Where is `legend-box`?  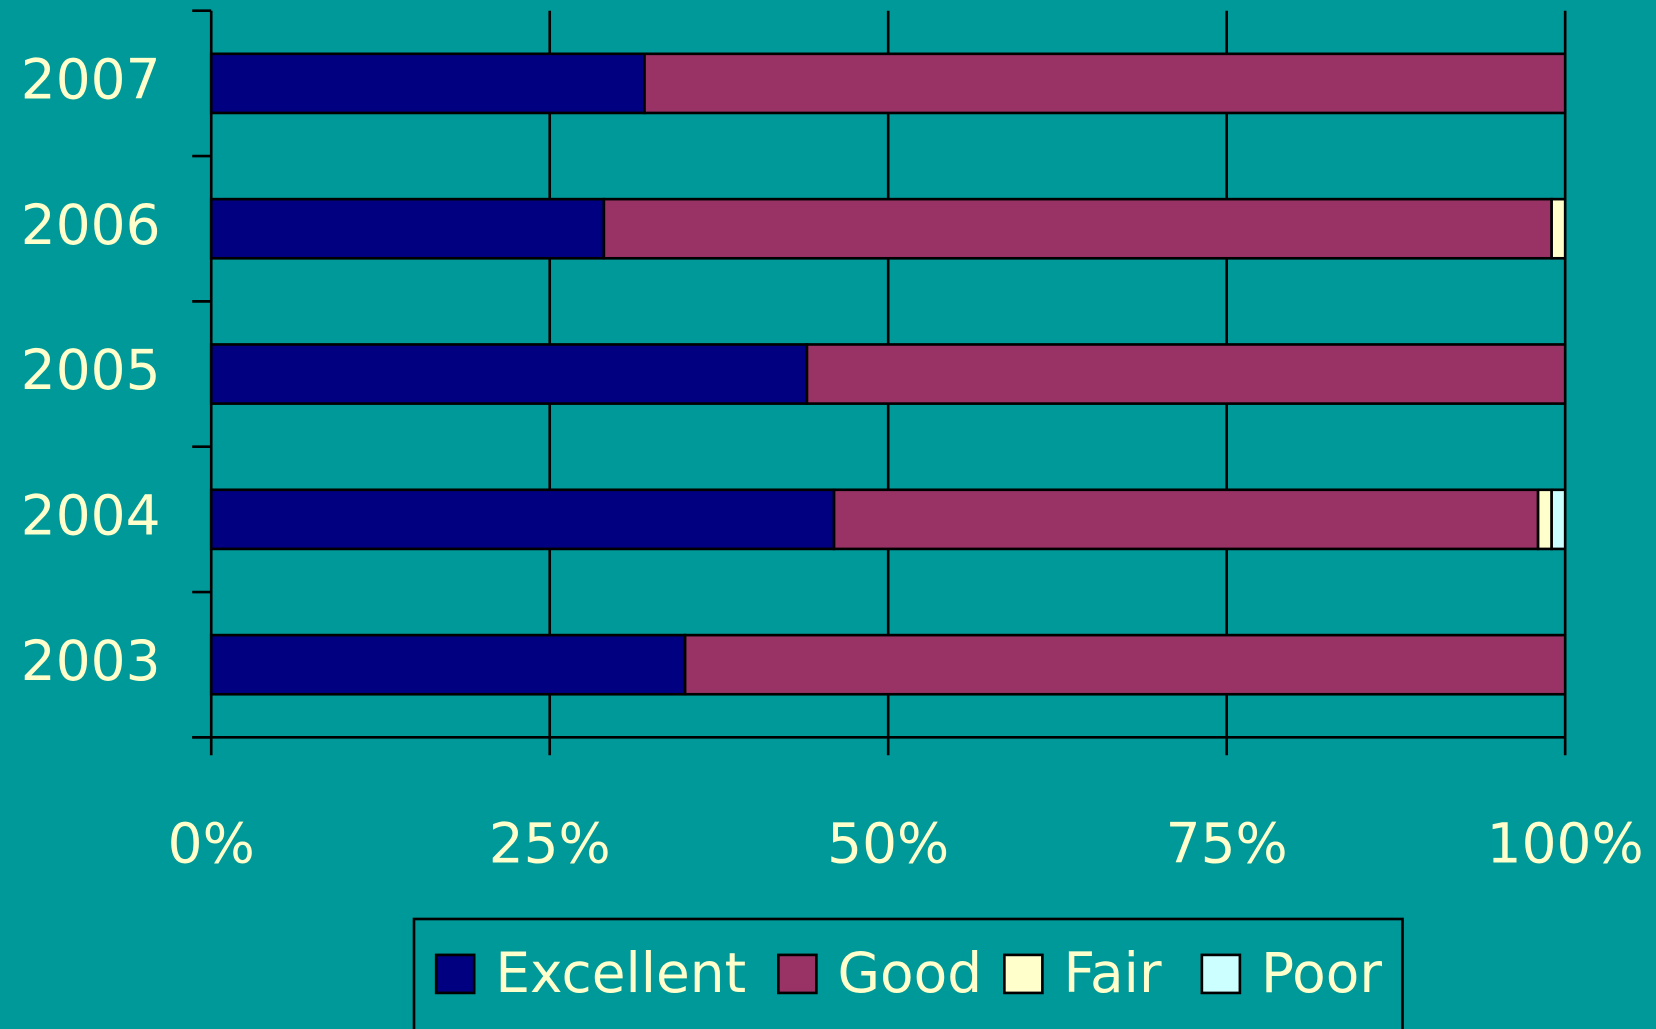 legend-box is located at coordinates (908, 973).